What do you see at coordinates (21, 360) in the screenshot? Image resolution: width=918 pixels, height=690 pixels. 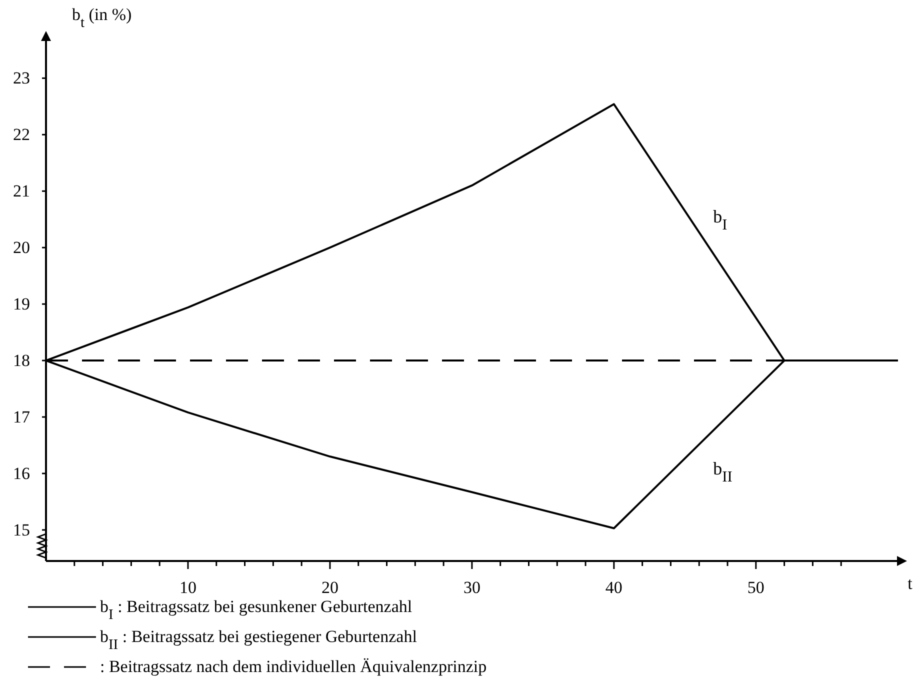 I see `y-tick-label: 18` at bounding box center [21, 360].